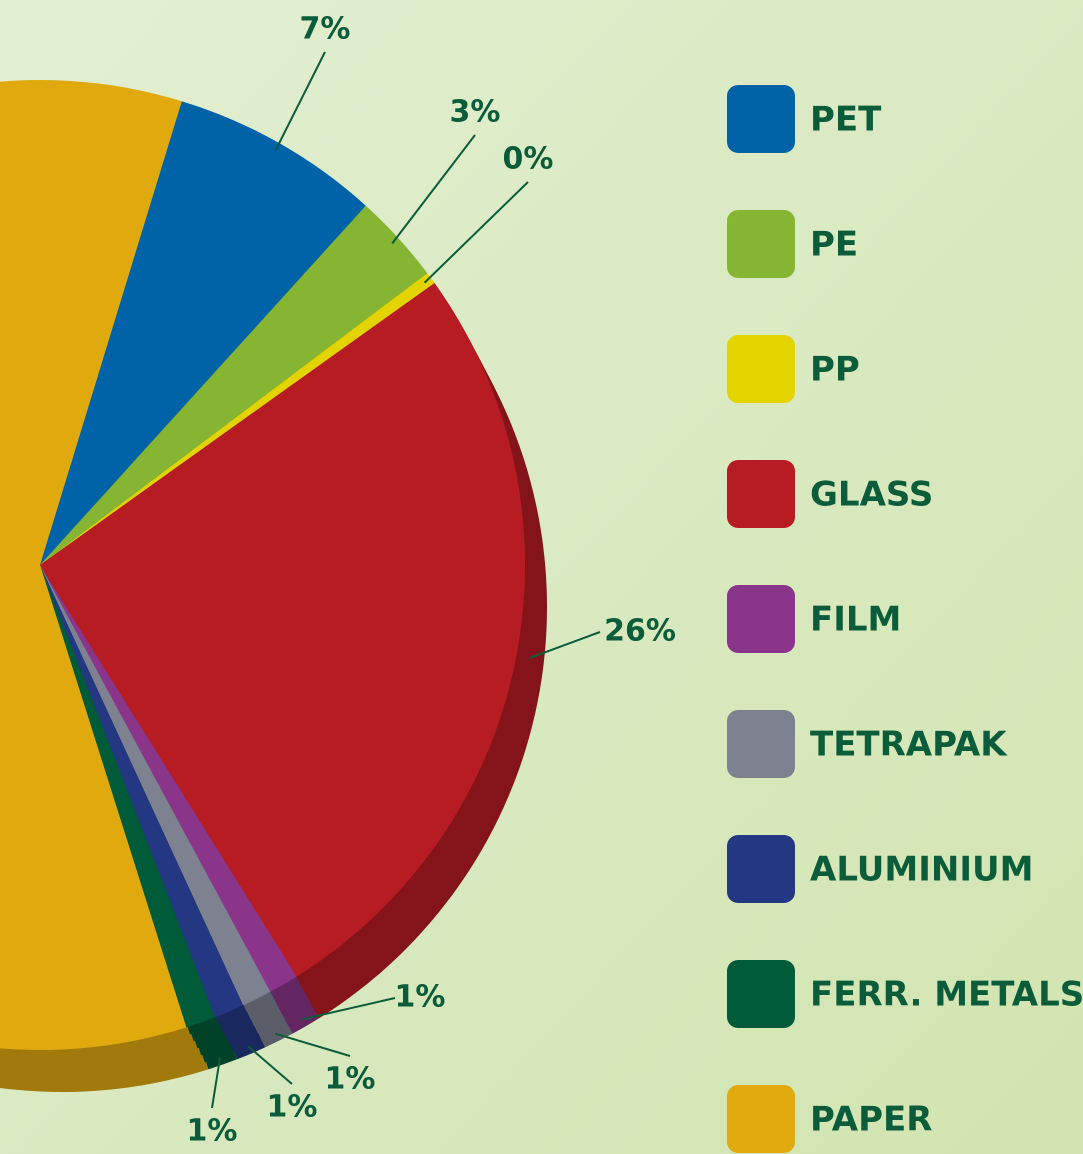 The width and height of the screenshot is (1083, 1154). Describe the element at coordinates (475, 112) in the screenshot. I see `value-label: 3%` at that location.